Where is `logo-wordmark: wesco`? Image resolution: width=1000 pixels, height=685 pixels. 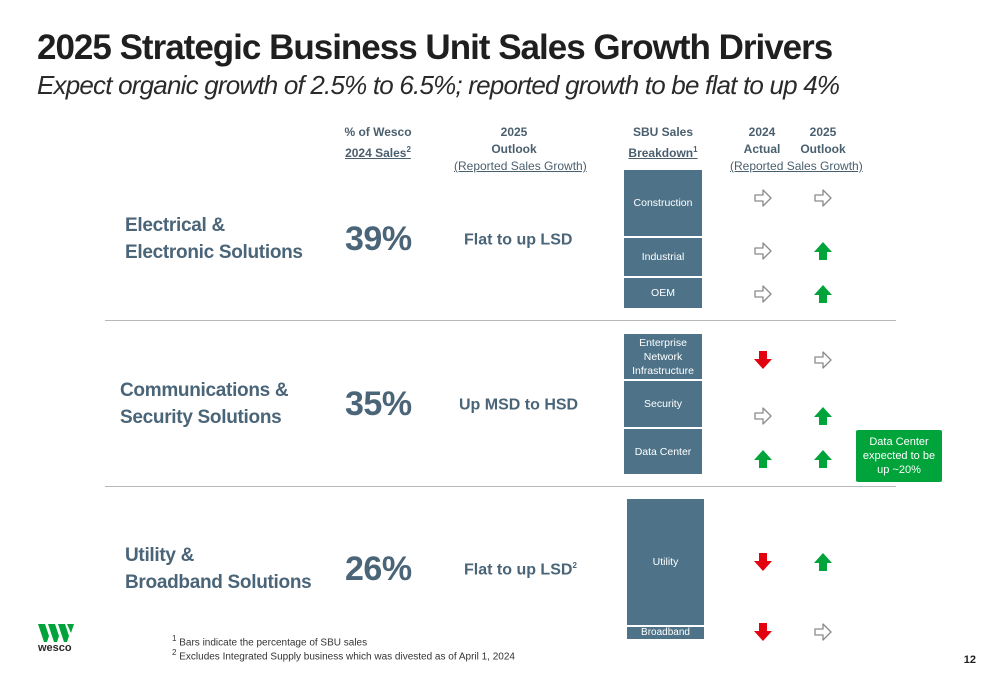 logo-wordmark: wesco is located at coordinates (55, 648).